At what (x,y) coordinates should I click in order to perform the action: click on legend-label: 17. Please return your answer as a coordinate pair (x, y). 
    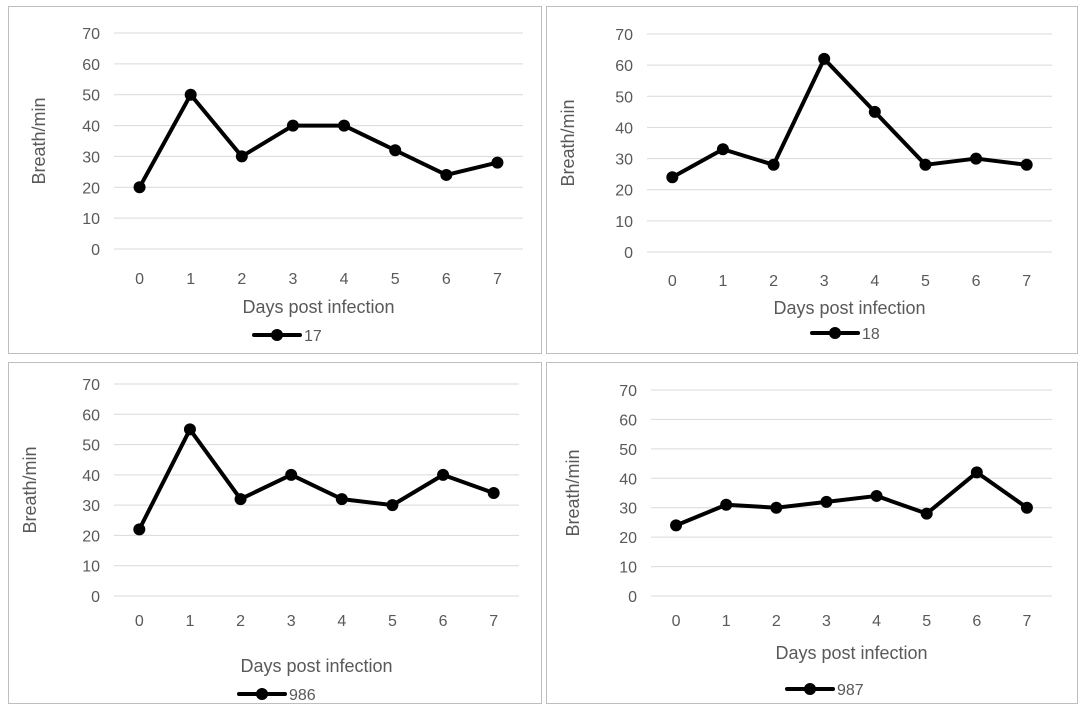
    Looking at the image, I should click on (313, 336).